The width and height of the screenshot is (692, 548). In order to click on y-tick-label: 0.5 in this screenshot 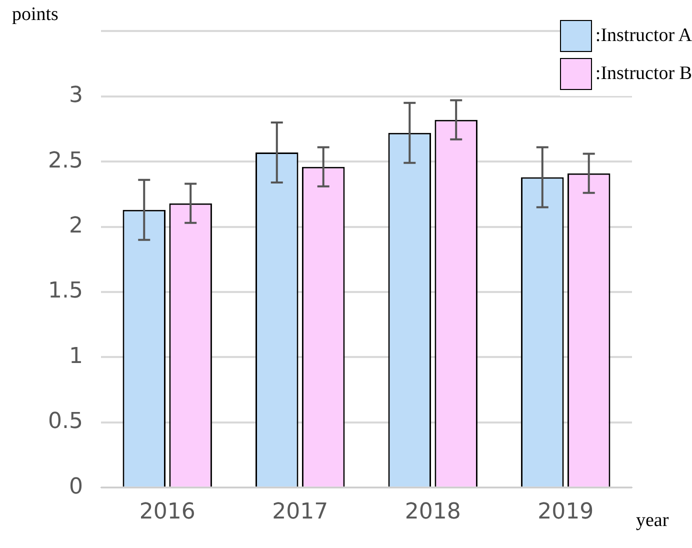, I will do `click(65, 421)`.